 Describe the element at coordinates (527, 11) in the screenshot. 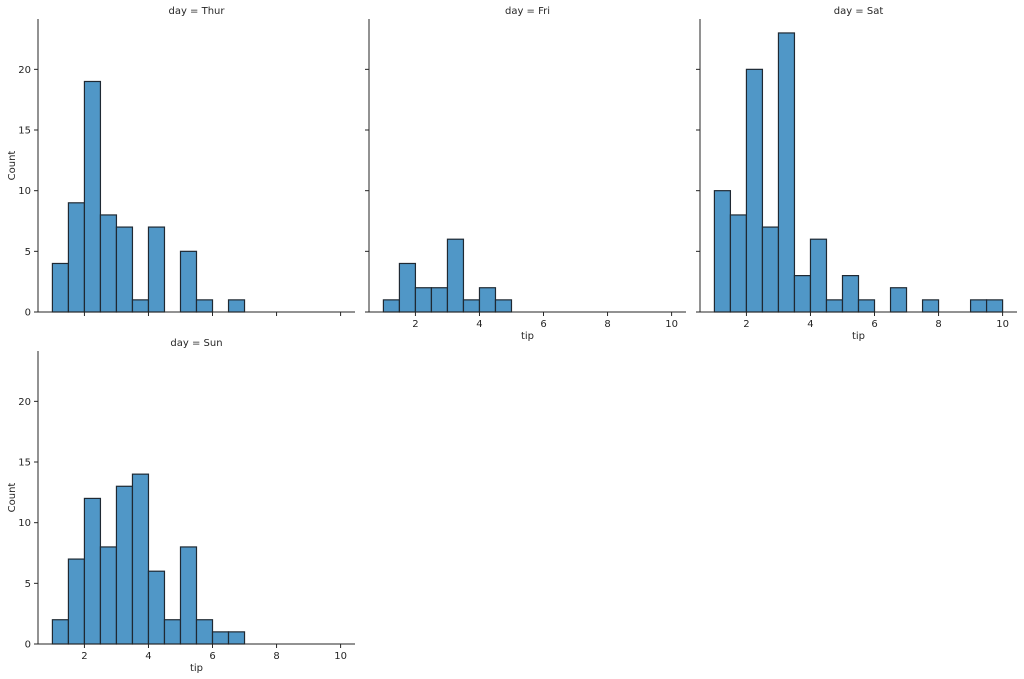

I see `facet-title: day = Fri` at that location.